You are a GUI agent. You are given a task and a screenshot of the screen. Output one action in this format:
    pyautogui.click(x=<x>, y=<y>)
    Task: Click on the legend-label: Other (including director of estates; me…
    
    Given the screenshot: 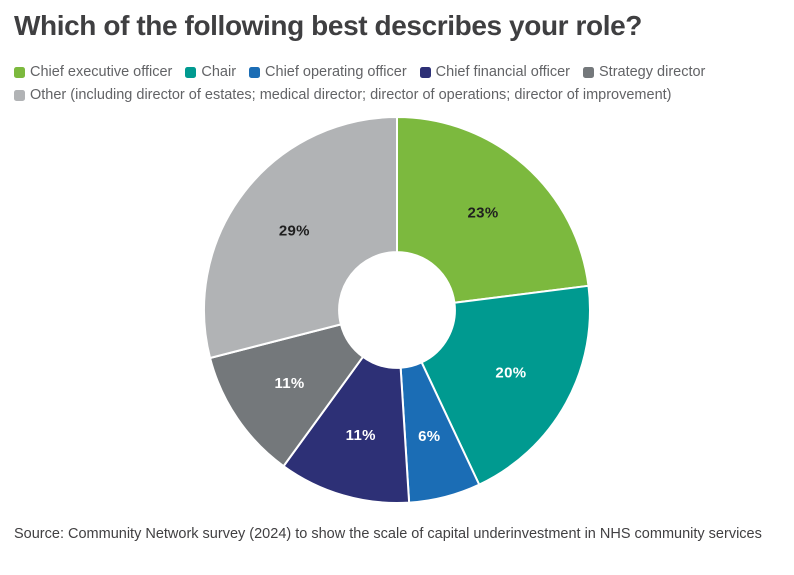 What is the action you would take?
    pyautogui.click(x=351, y=95)
    